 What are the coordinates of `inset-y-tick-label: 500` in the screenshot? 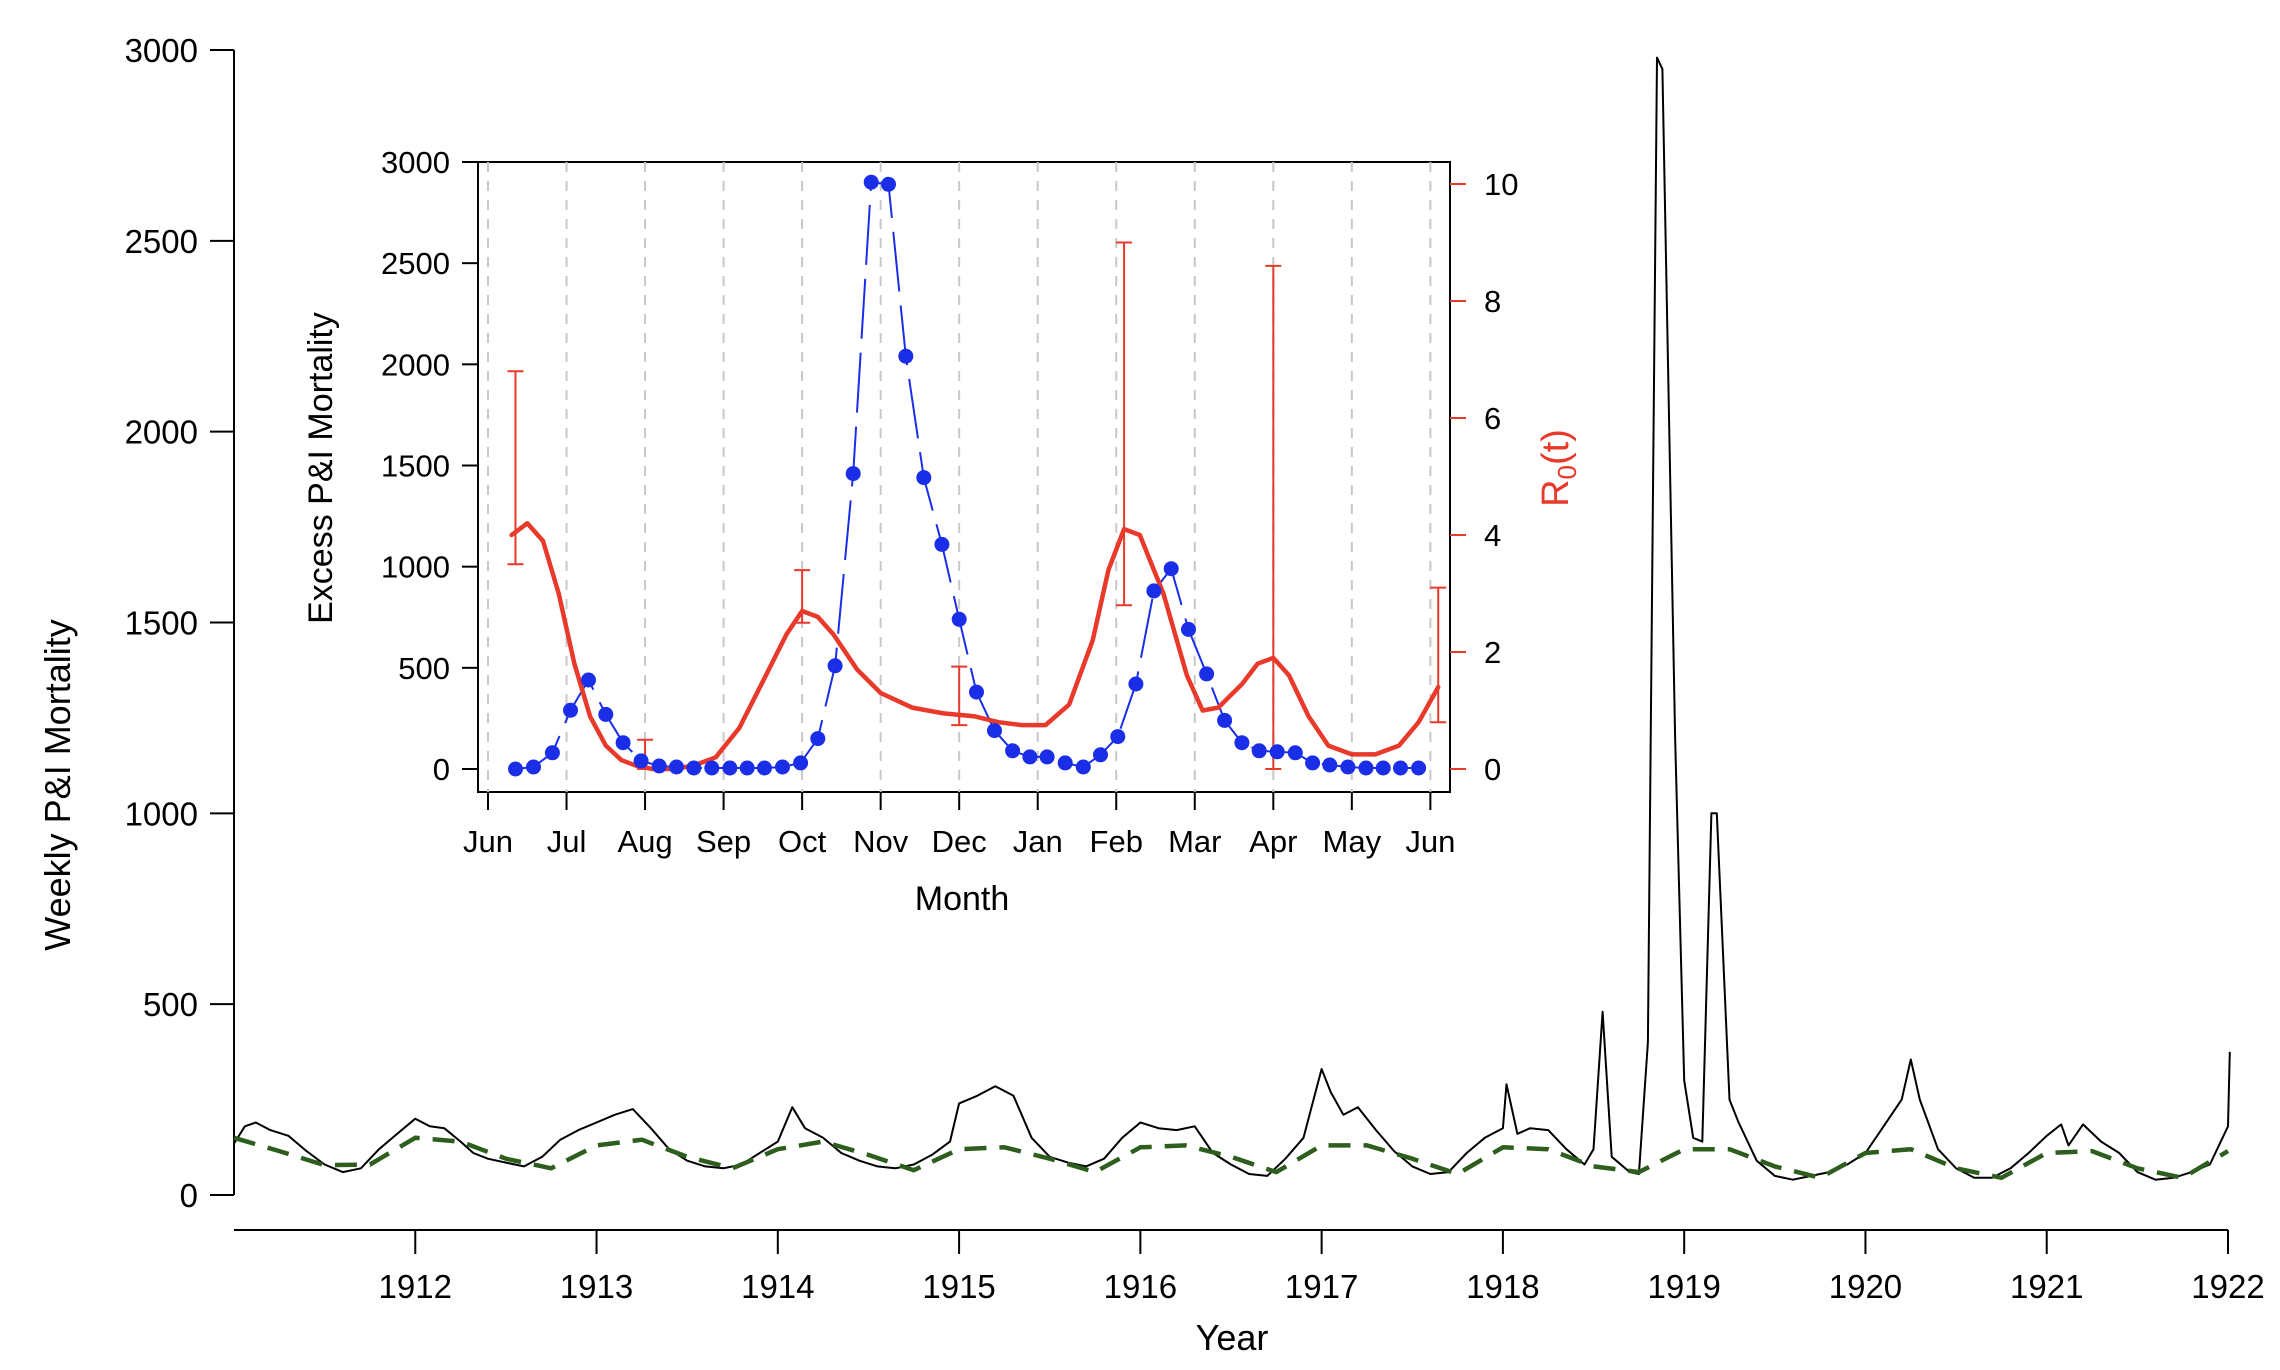 It's located at (424, 668).